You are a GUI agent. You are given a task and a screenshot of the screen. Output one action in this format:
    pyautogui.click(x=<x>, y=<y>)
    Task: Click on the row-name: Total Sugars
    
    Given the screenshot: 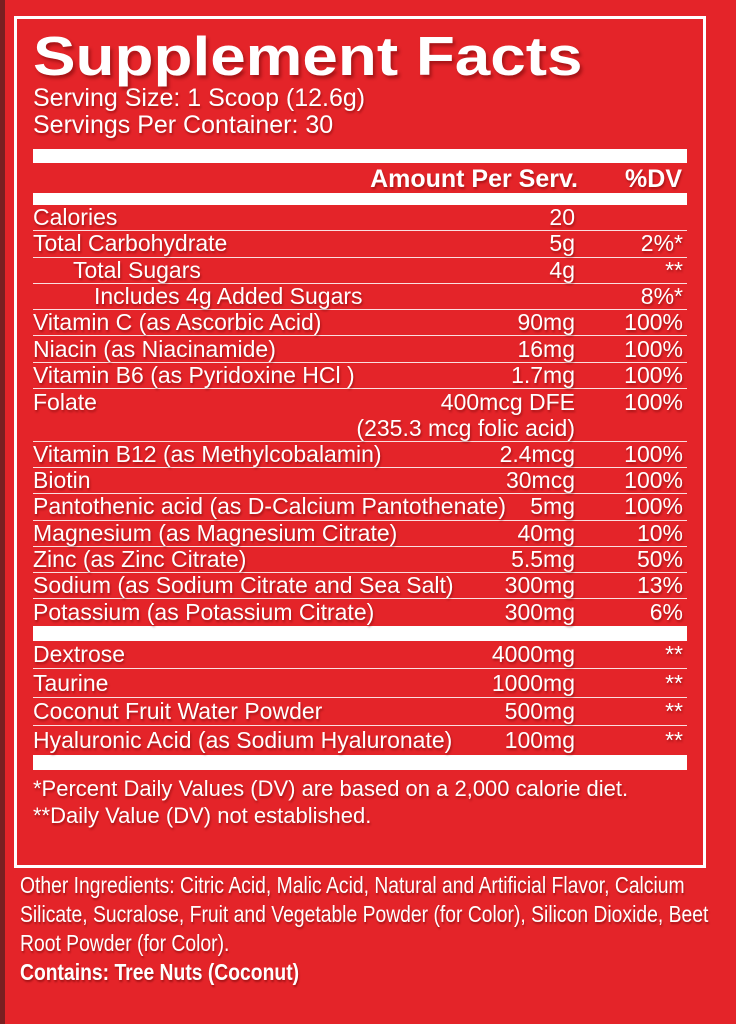 What is the action you would take?
    pyautogui.click(x=137, y=269)
    